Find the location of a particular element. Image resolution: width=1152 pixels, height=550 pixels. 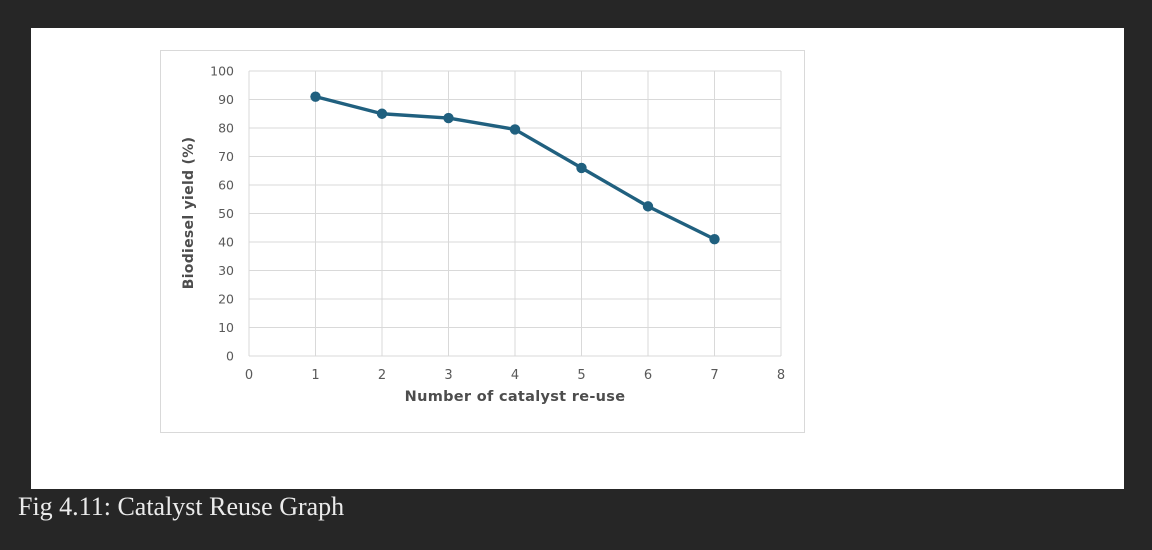

x-tick-label: 3 is located at coordinates (448, 375).